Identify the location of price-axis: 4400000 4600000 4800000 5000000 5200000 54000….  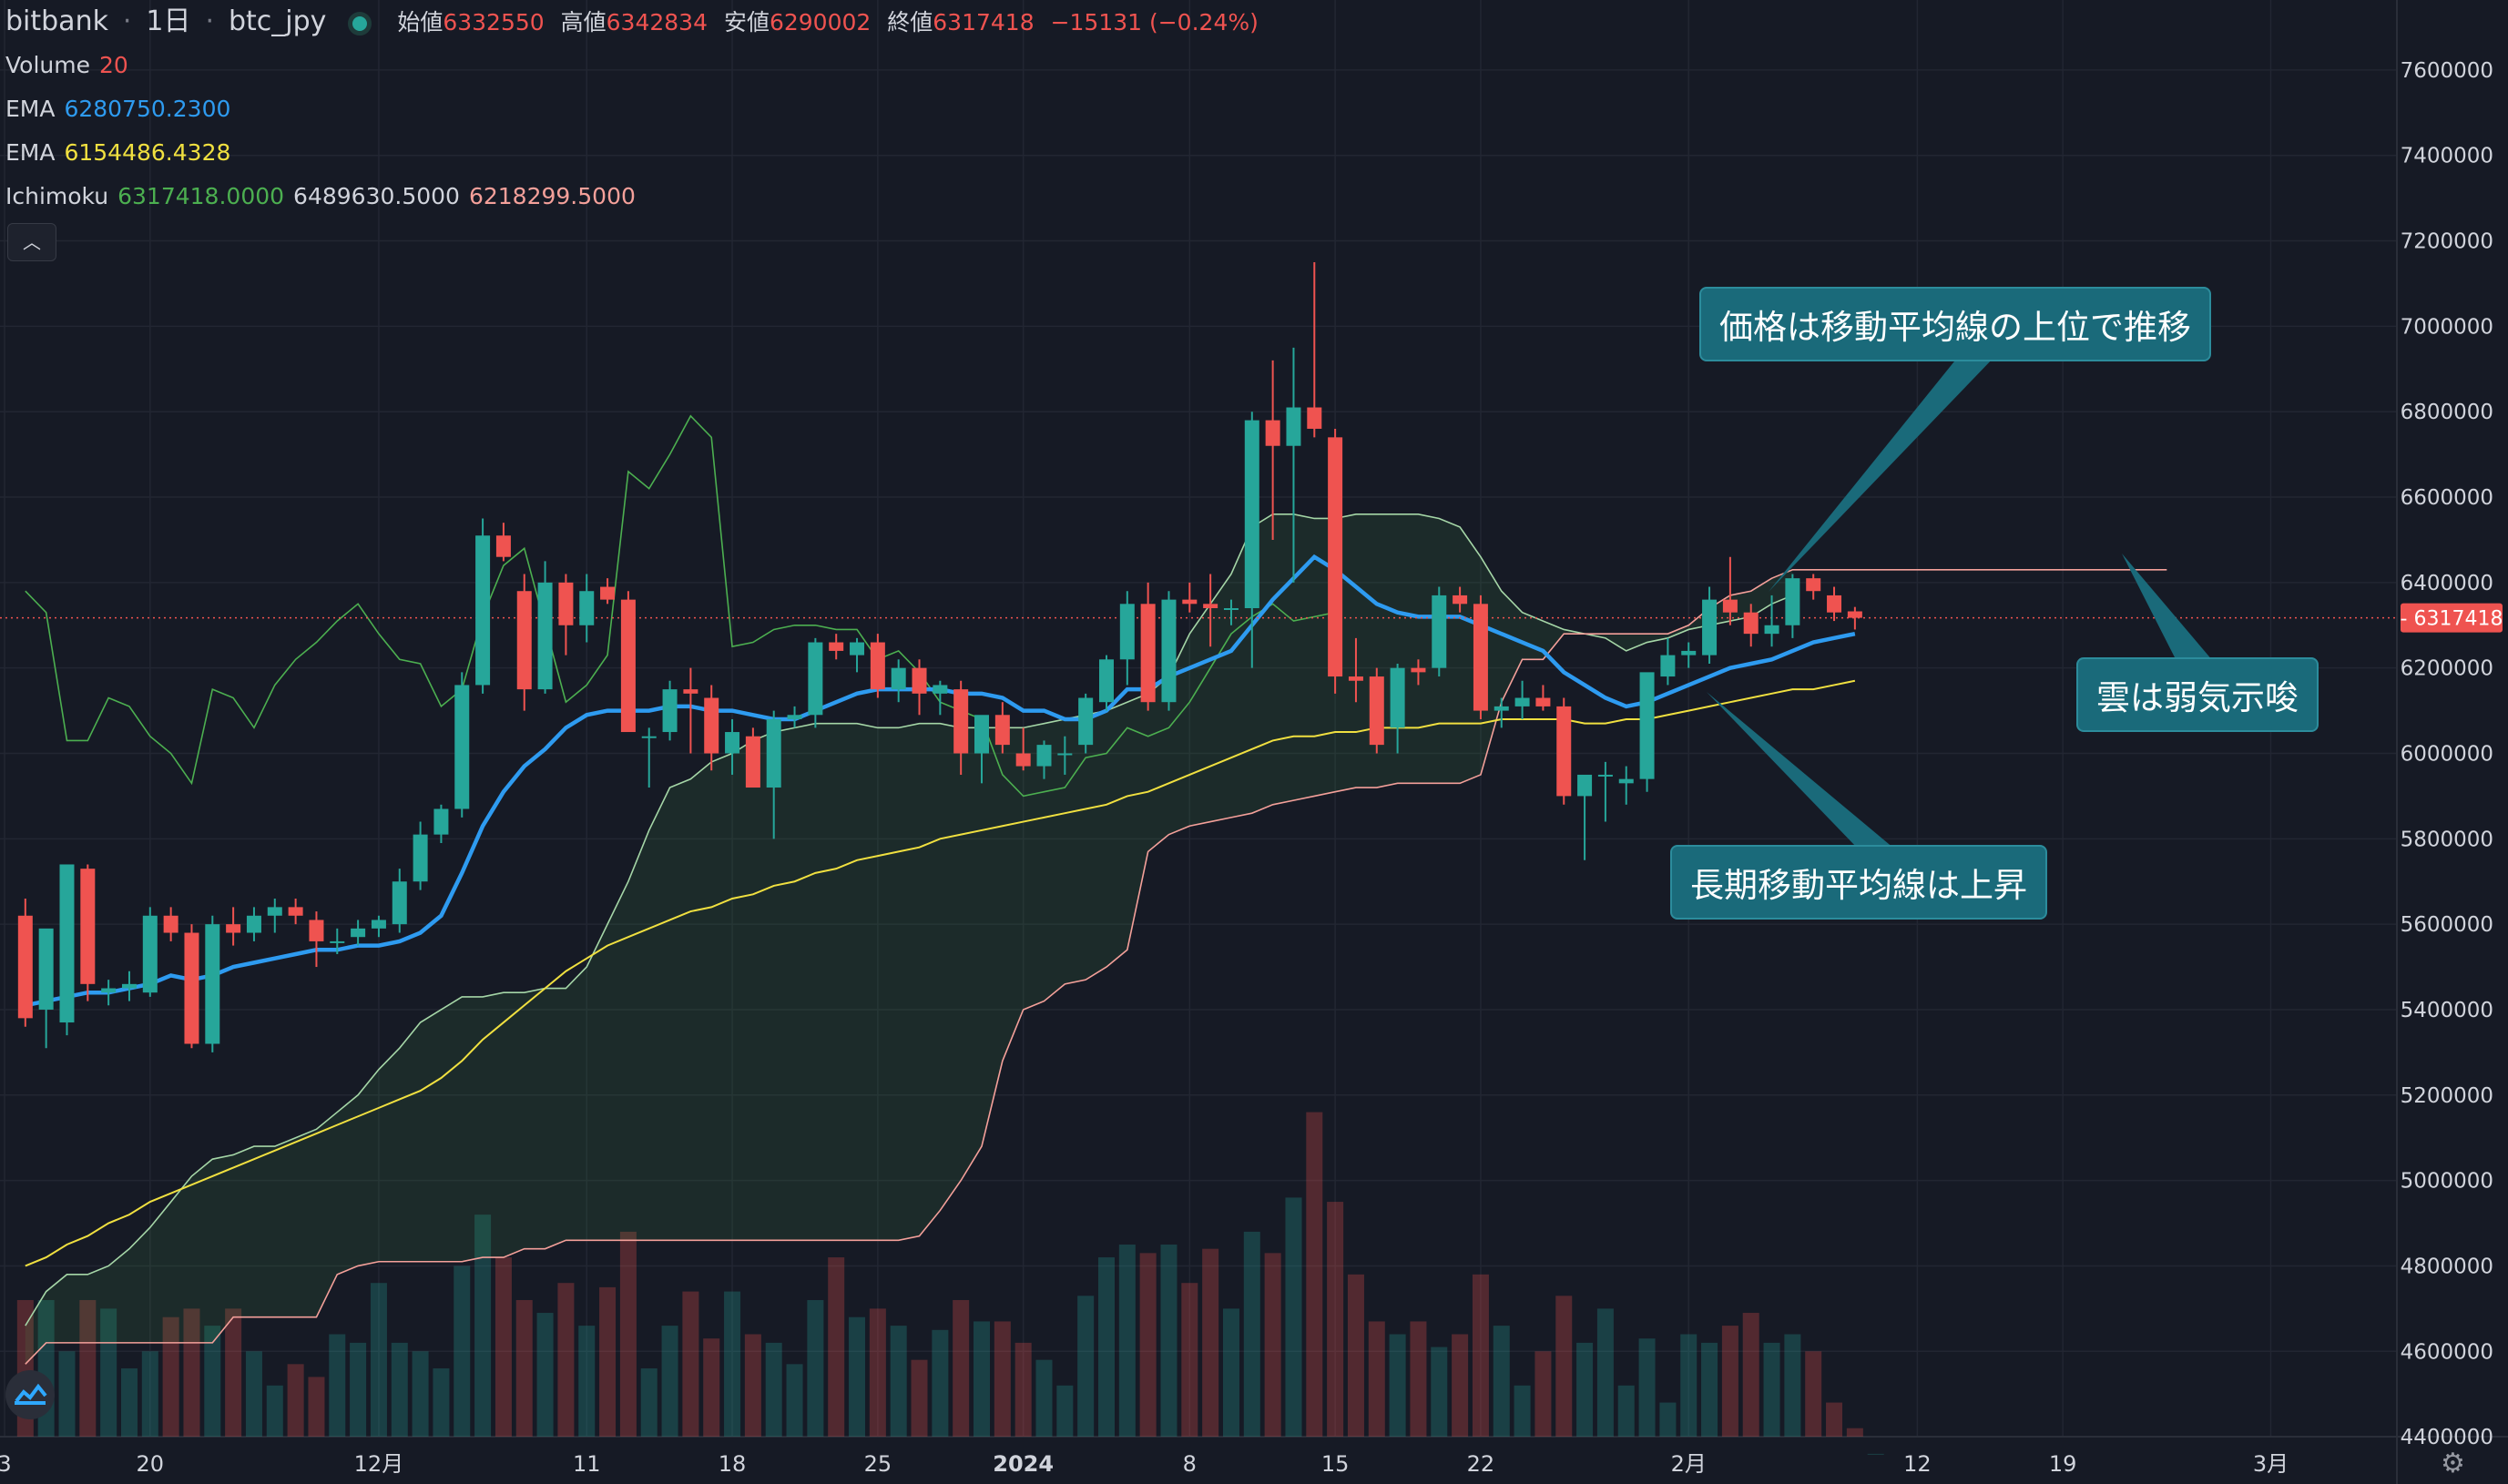
(2452, 754).